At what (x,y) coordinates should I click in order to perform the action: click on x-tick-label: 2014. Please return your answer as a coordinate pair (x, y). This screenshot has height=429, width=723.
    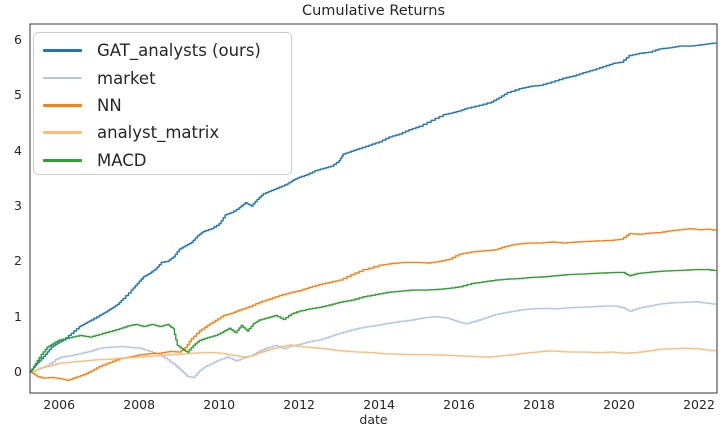
    Looking at the image, I should click on (379, 404).